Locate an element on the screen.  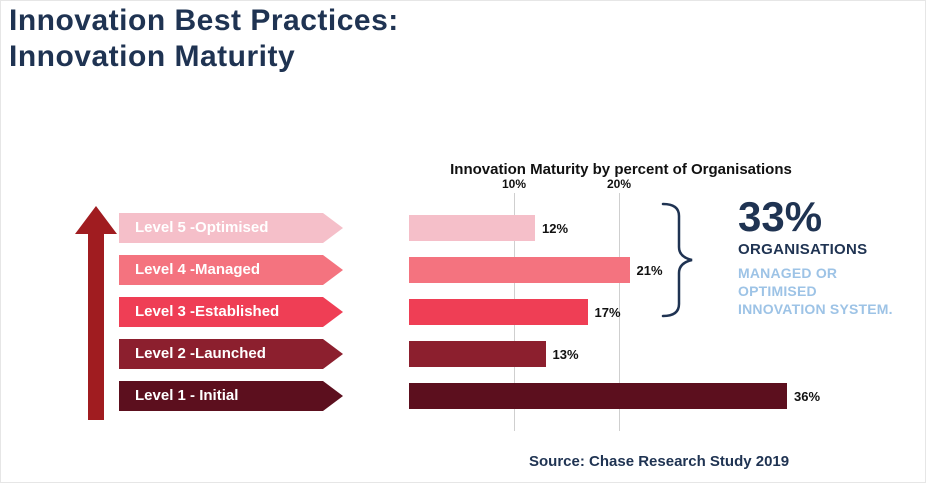
level-label: Level 3 -Established is located at coordinates (231, 312).